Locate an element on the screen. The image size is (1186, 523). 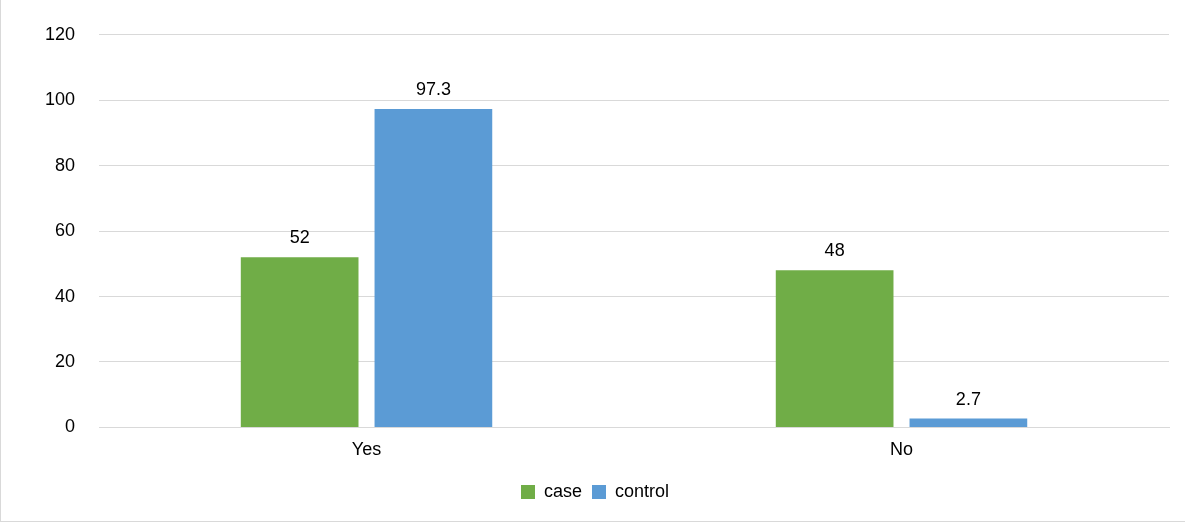
data-label: 2.7 is located at coordinates (968, 398).